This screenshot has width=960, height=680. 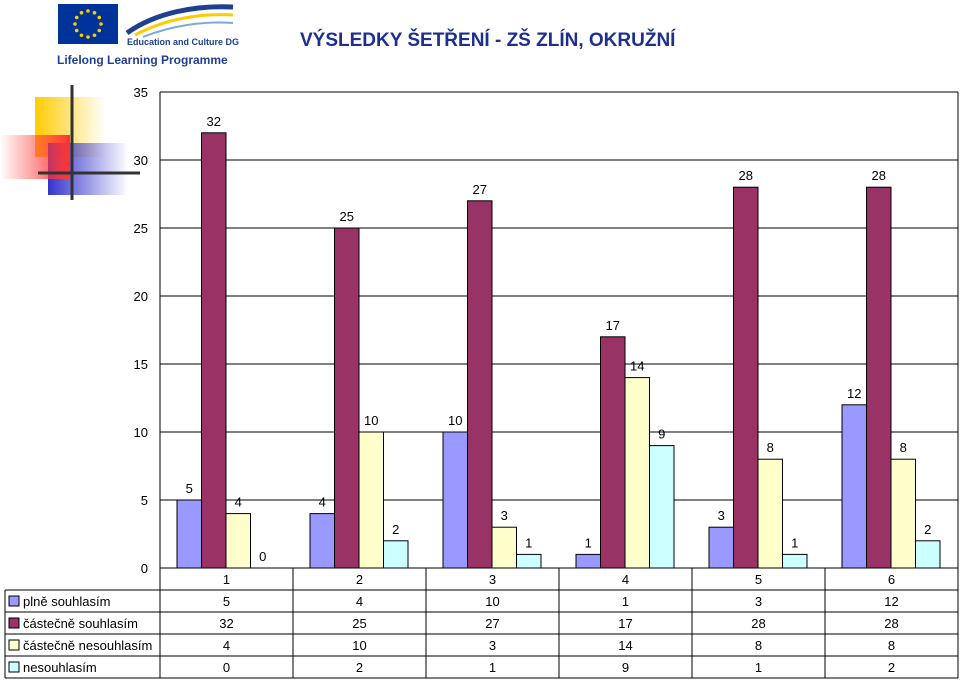 What do you see at coordinates (625, 623) in the screenshot?
I see `table-value: 17` at bounding box center [625, 623].